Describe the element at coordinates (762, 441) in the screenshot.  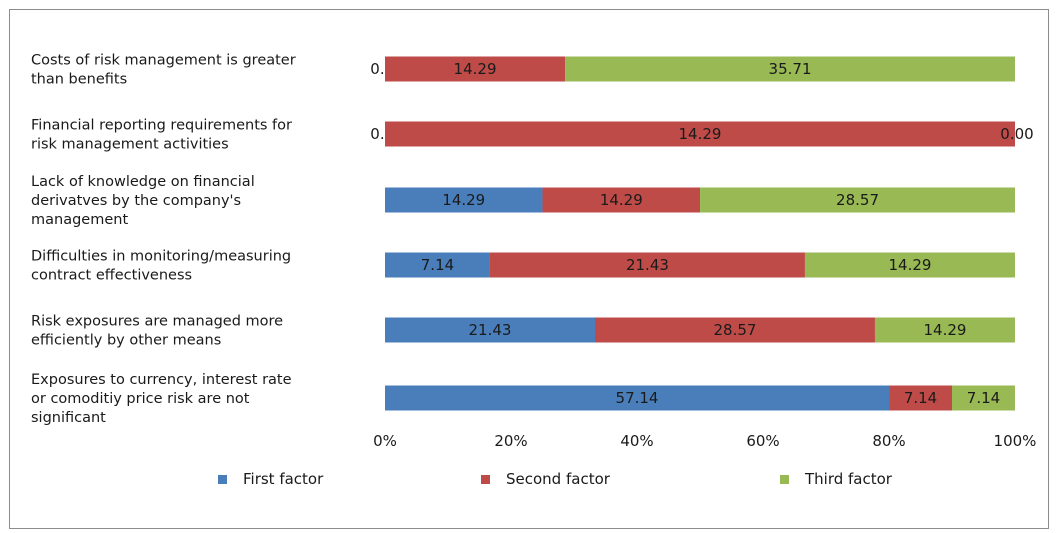
I see `x-tick-label: 60%` at that location.